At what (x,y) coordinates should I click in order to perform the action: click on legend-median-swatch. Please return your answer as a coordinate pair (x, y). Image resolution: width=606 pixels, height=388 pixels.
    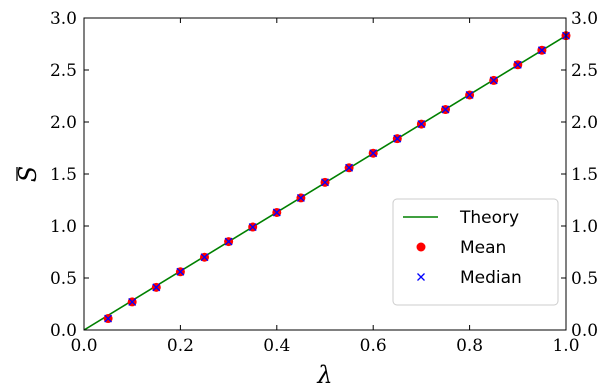
    Looking at the image, I should click on (421, 277).